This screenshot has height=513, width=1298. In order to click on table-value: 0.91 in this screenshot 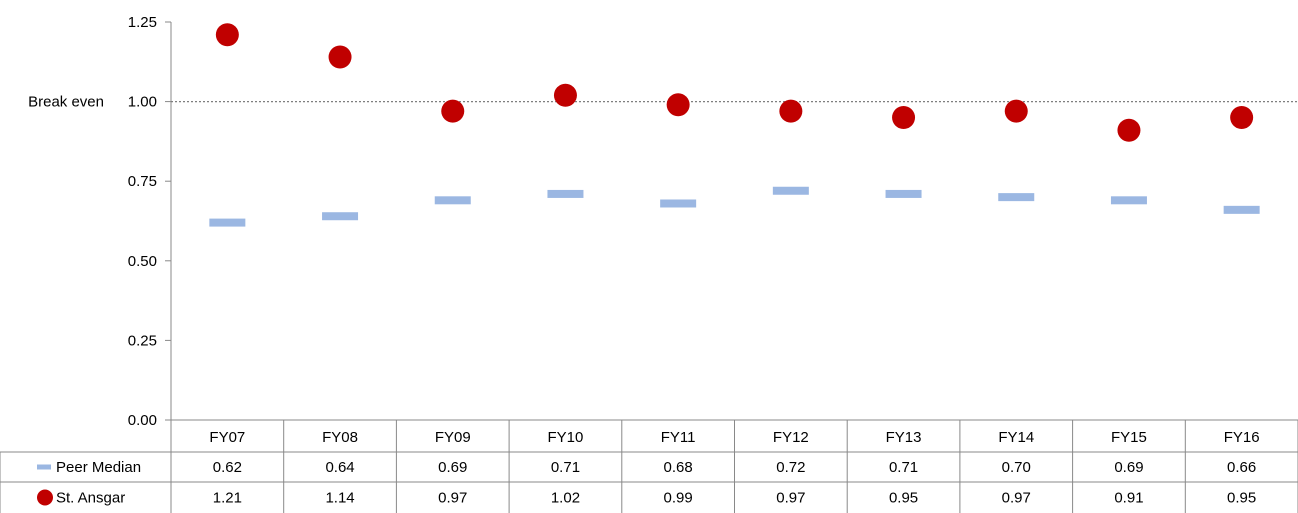, I will do `click(1128, 498)`.